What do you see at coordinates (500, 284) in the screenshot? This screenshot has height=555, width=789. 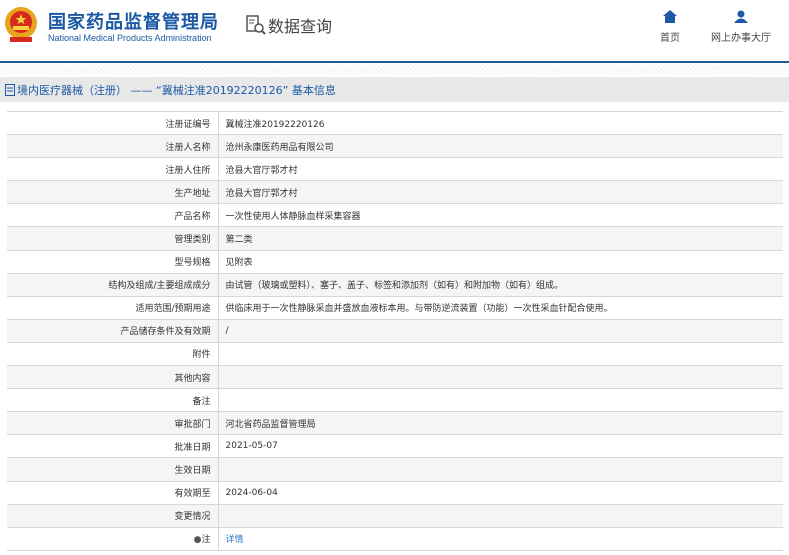 I see `row-value: 由试管（玻璃或塑料）、塞子、盖子、标签和添加剂（如有）和附加物（如有）组成。` at bounding box center [500, 284].